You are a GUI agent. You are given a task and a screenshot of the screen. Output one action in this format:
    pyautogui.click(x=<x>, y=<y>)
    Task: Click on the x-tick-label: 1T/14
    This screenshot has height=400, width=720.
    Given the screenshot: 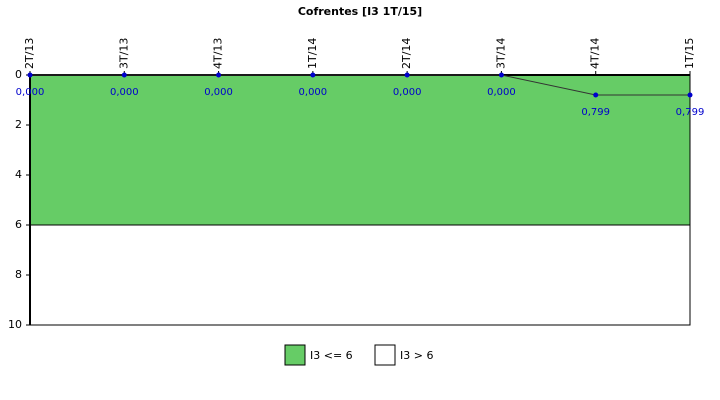 What is the action you would take?
    pyautogui.click(x=312, y=53)
    